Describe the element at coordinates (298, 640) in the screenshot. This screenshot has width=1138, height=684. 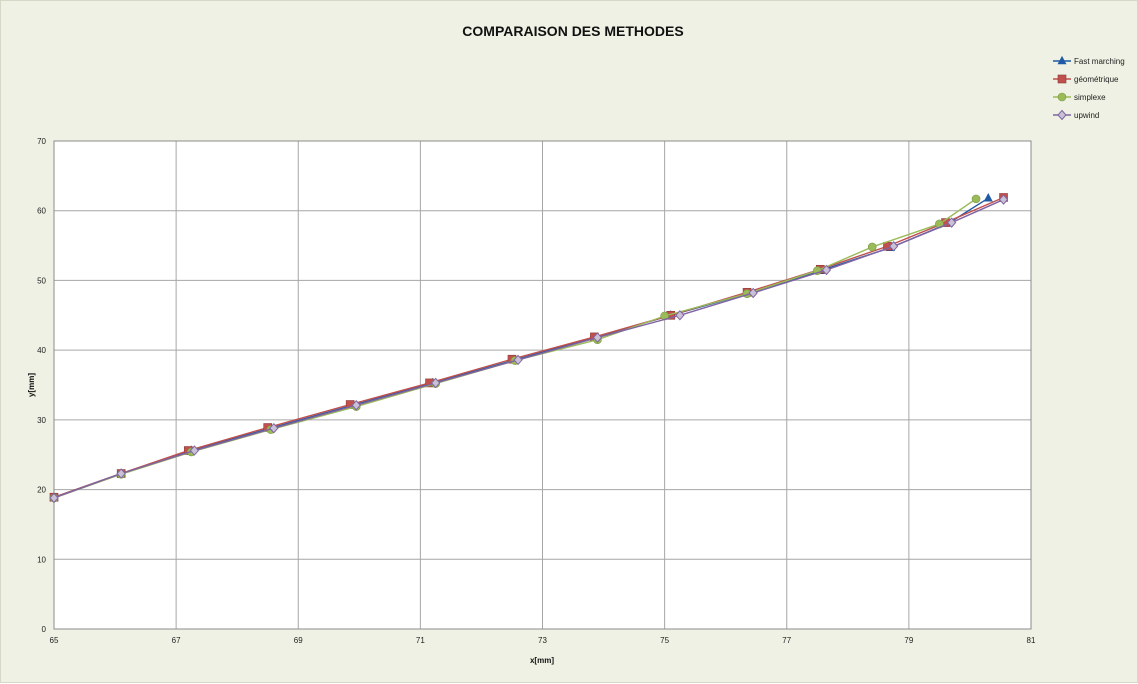
I see `x-tick-label: 69` at that location.